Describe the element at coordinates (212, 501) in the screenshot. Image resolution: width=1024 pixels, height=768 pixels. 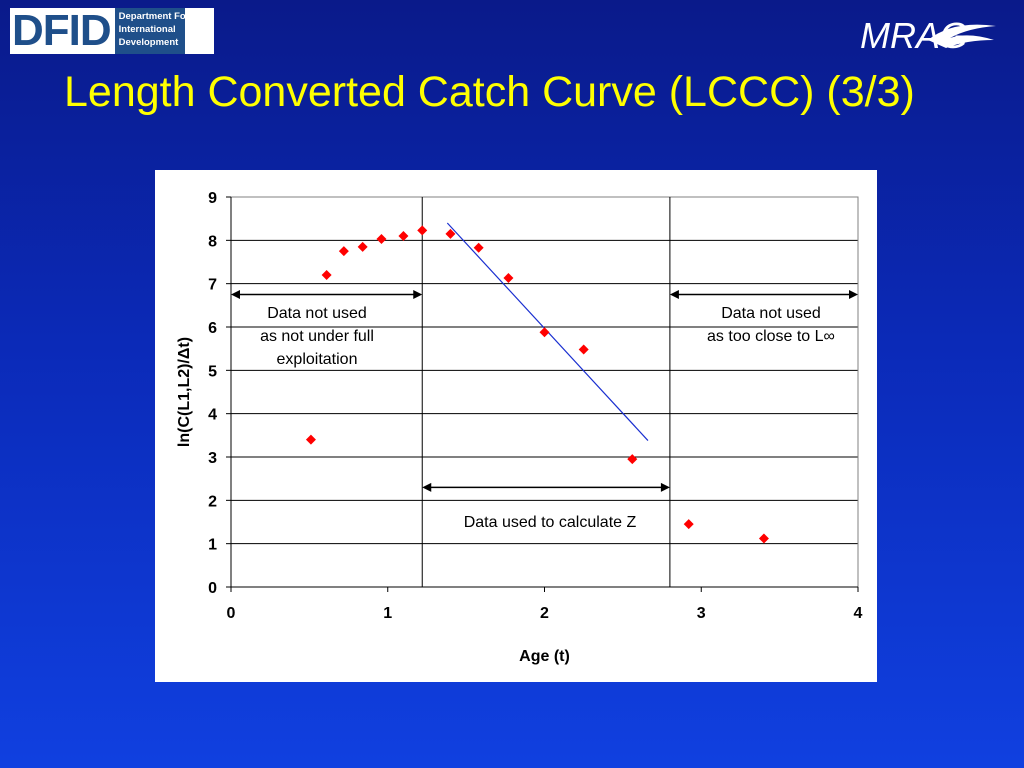
I see `y-tick-label: 2` at that location.